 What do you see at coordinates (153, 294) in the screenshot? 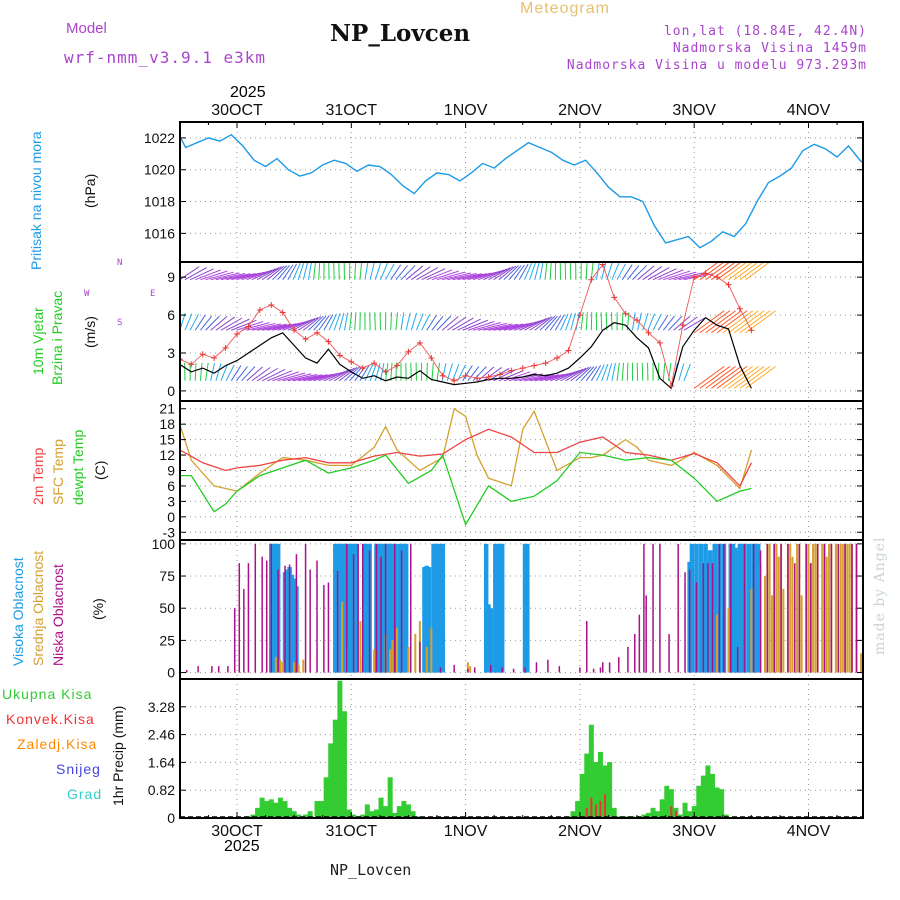
I see `wind-dir-east: E` at bounding box center [153, 294].